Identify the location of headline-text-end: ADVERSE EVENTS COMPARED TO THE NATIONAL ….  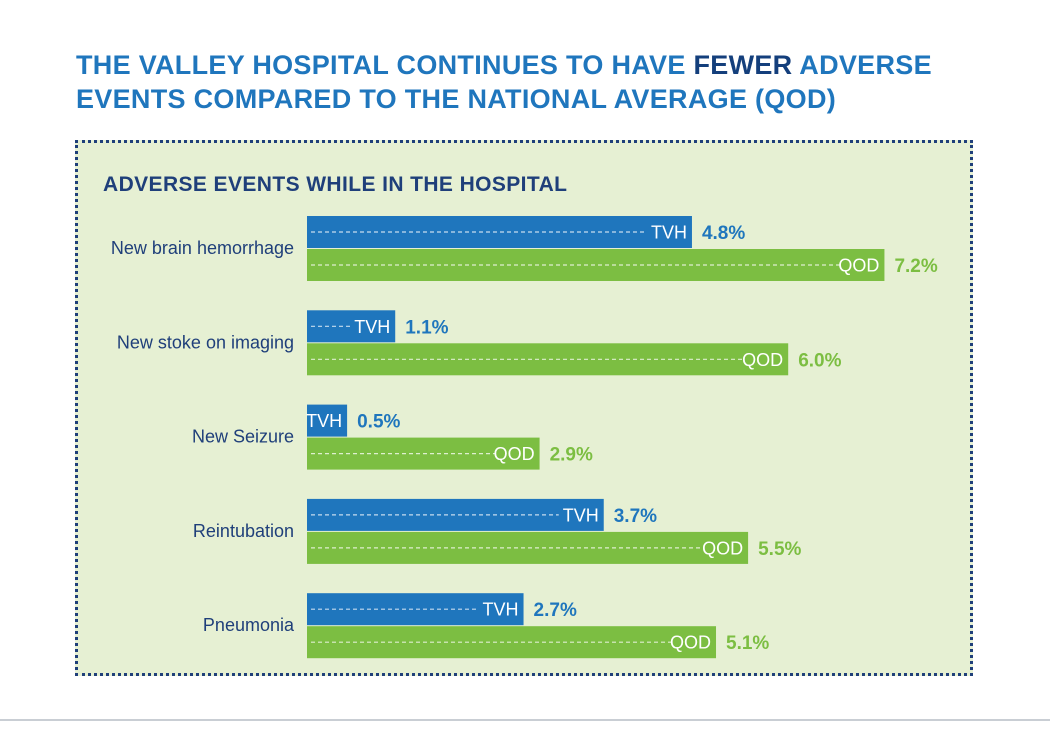
(504, 82).